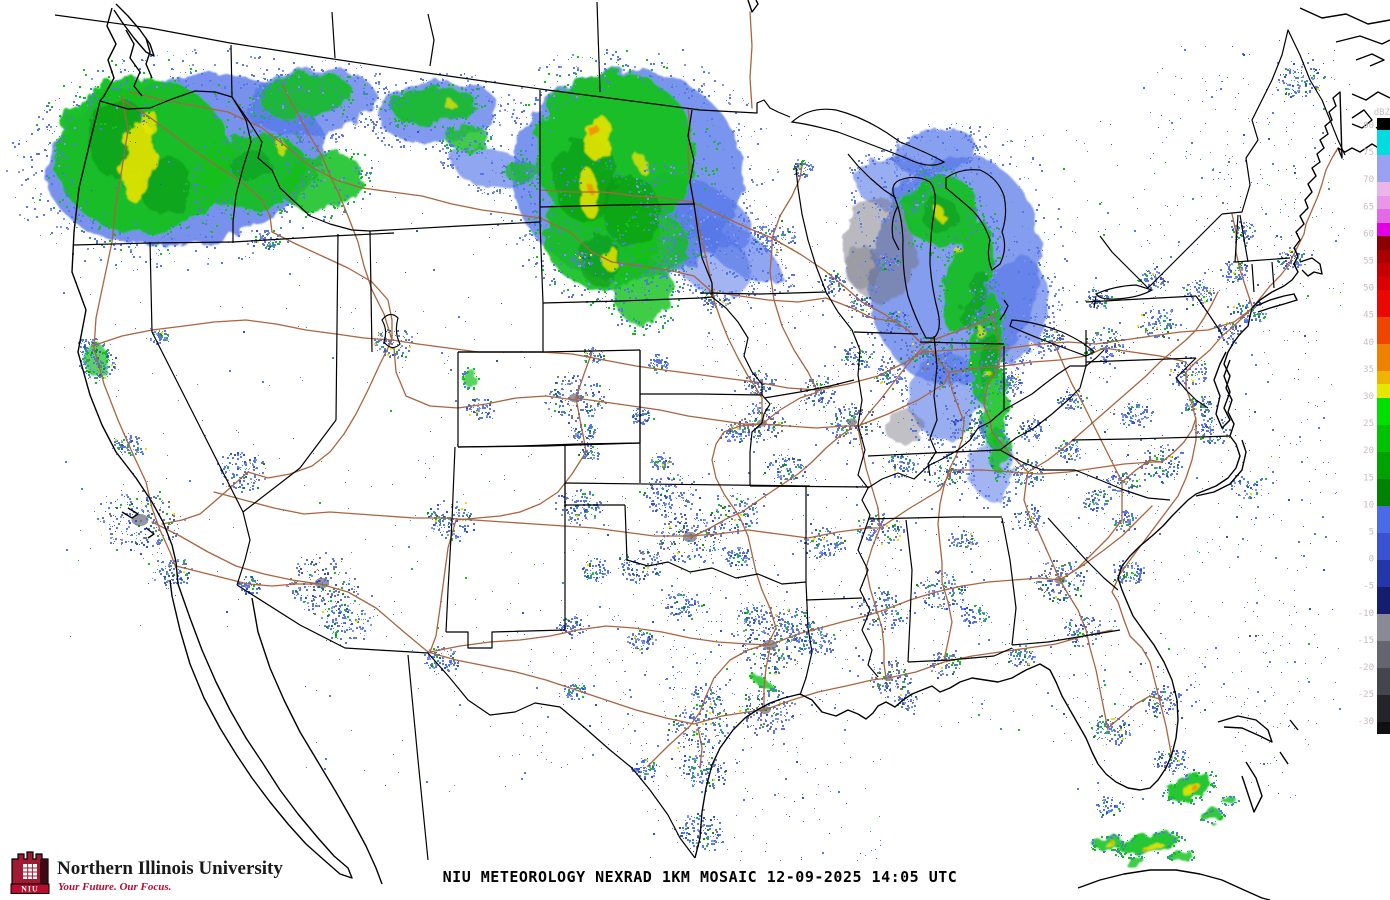  Describe the element at coordinates (1368, 316) in the screenshot. I see `svg-text: 45` at that location.